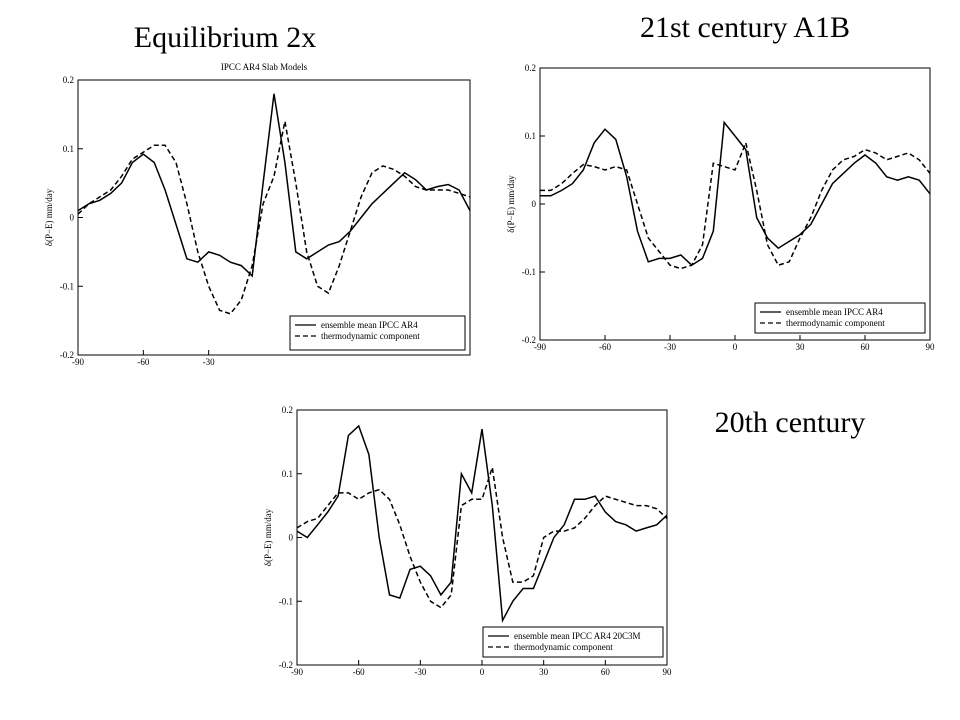 Image resolution: width=960 pixels, height=720 pixels. I want to click on heading: 21st century A1B, so click(745, 27).